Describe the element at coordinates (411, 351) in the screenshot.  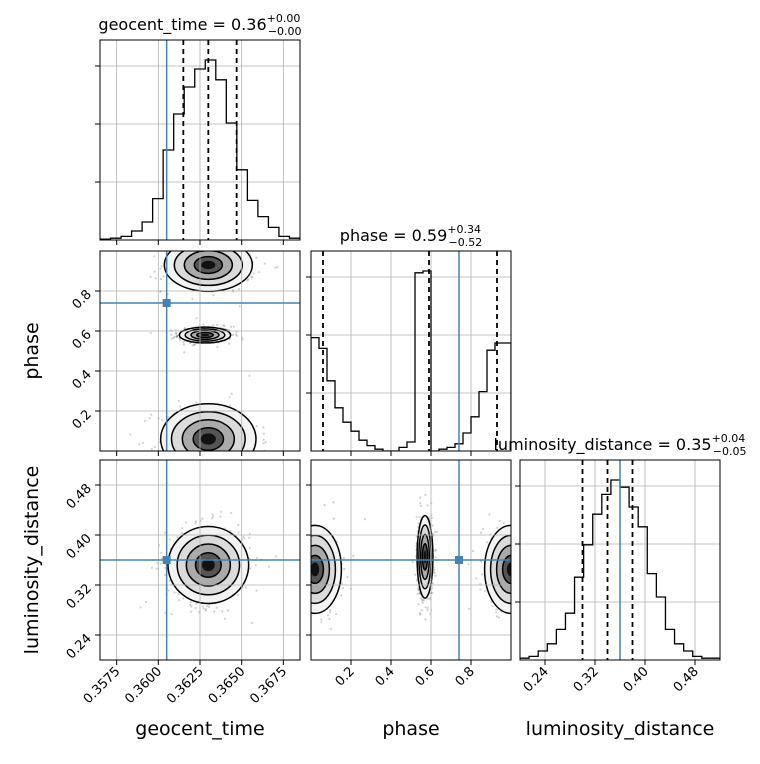
I see `panel-frame` at that location.